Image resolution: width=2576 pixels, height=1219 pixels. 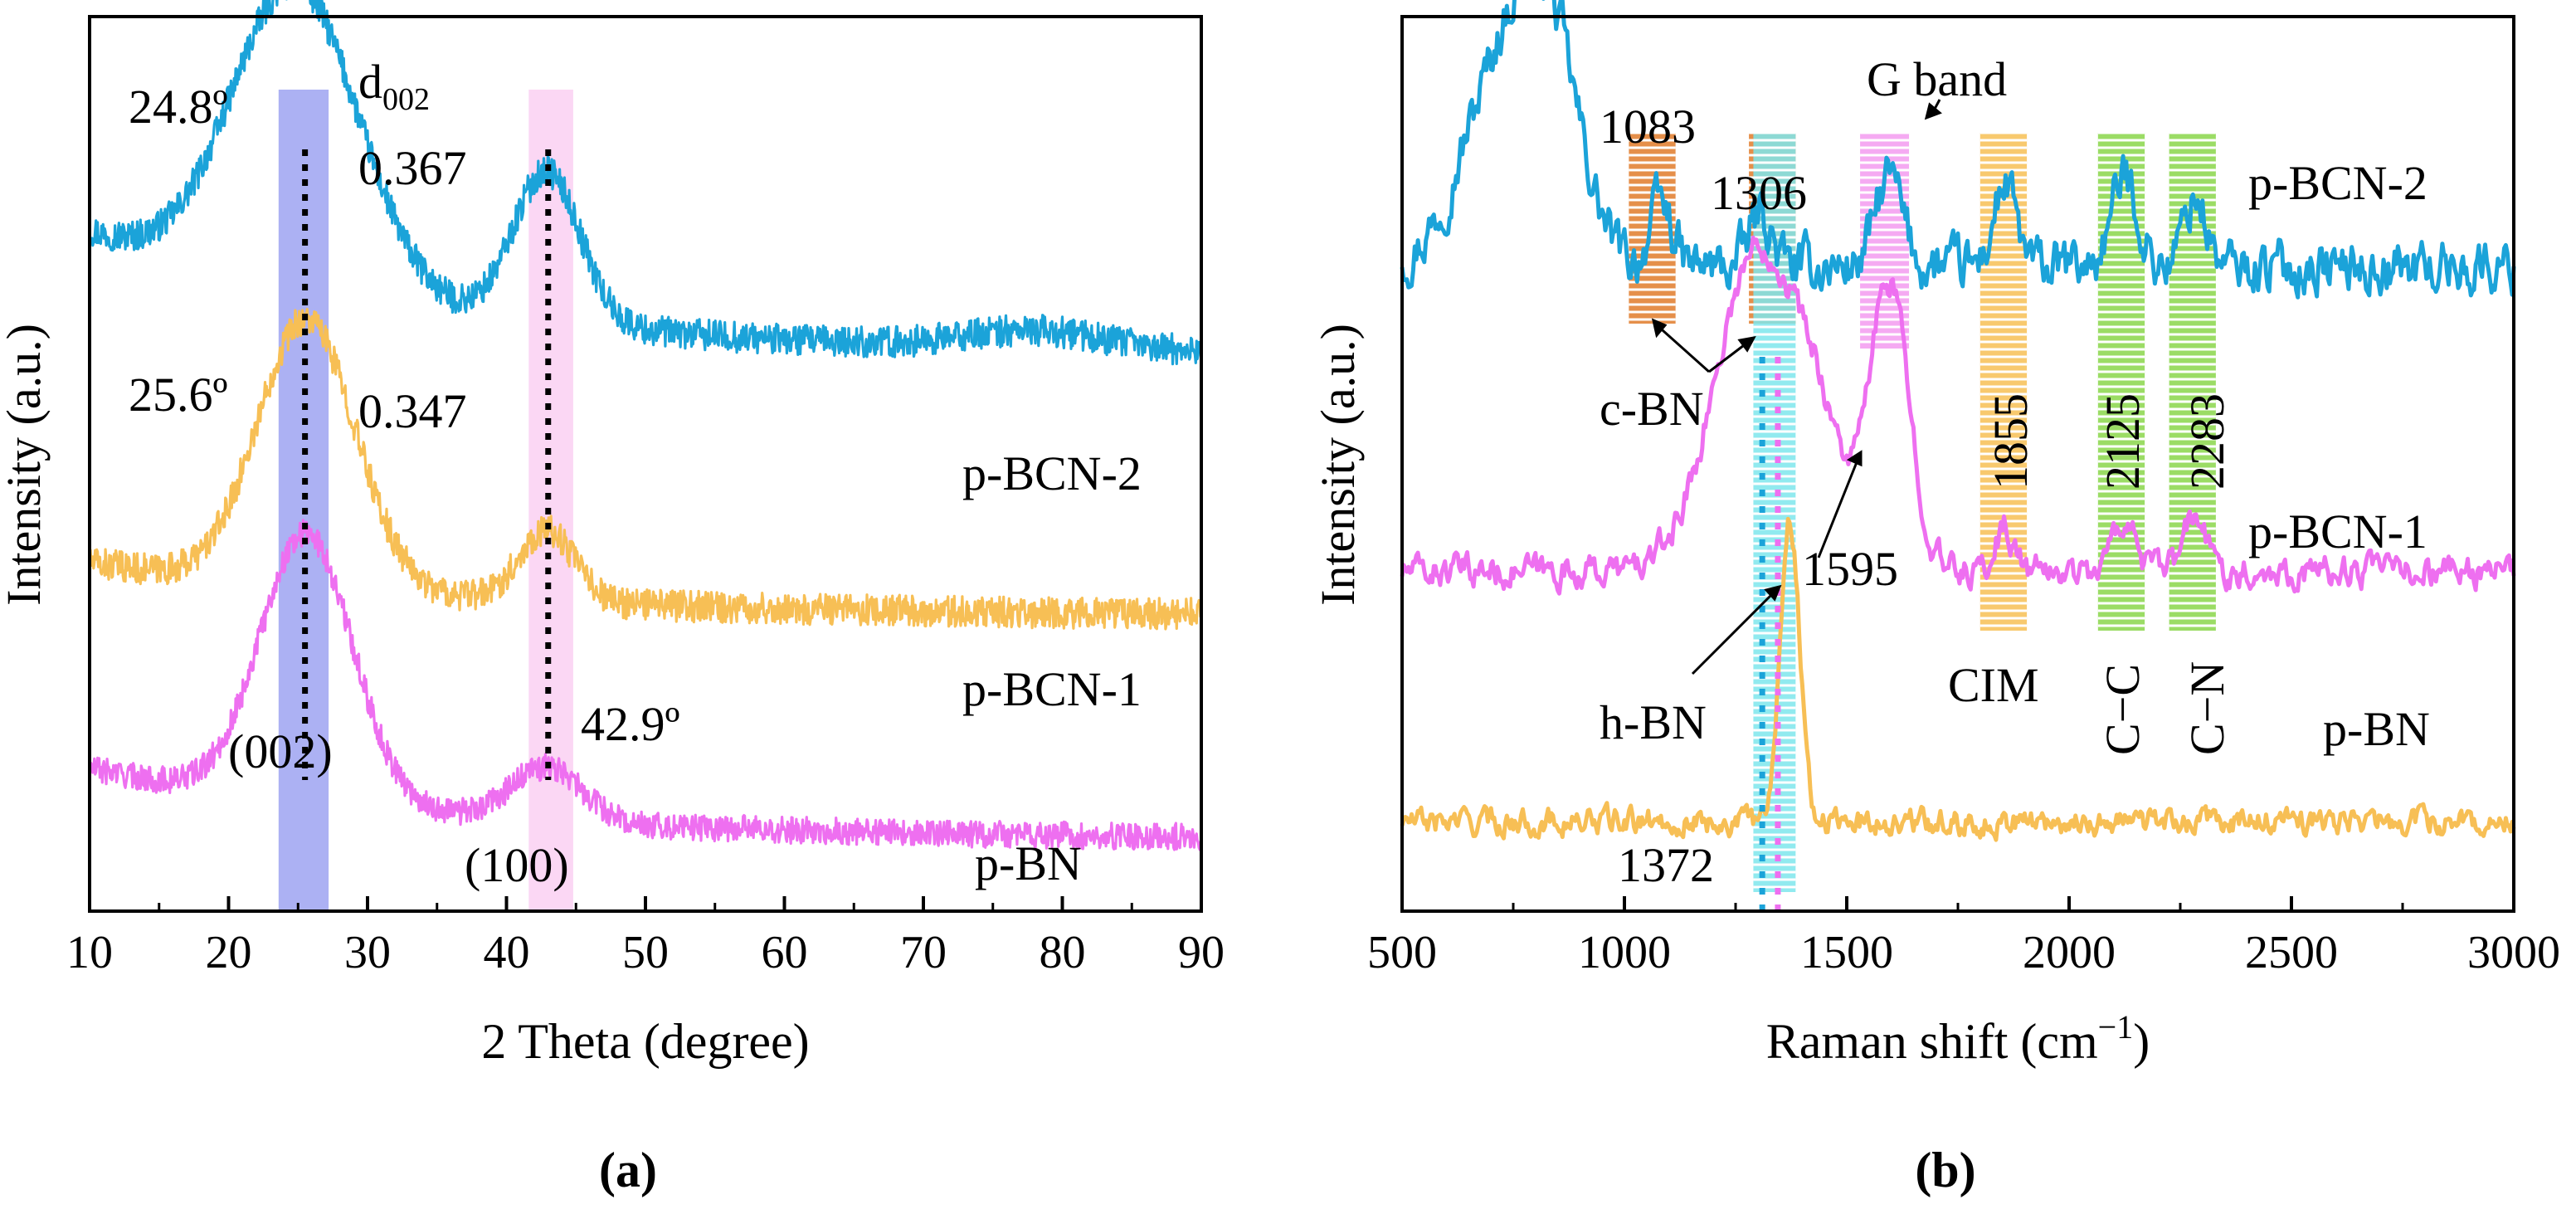 I want to click on highlight-band, so click(x=1652, y=229).